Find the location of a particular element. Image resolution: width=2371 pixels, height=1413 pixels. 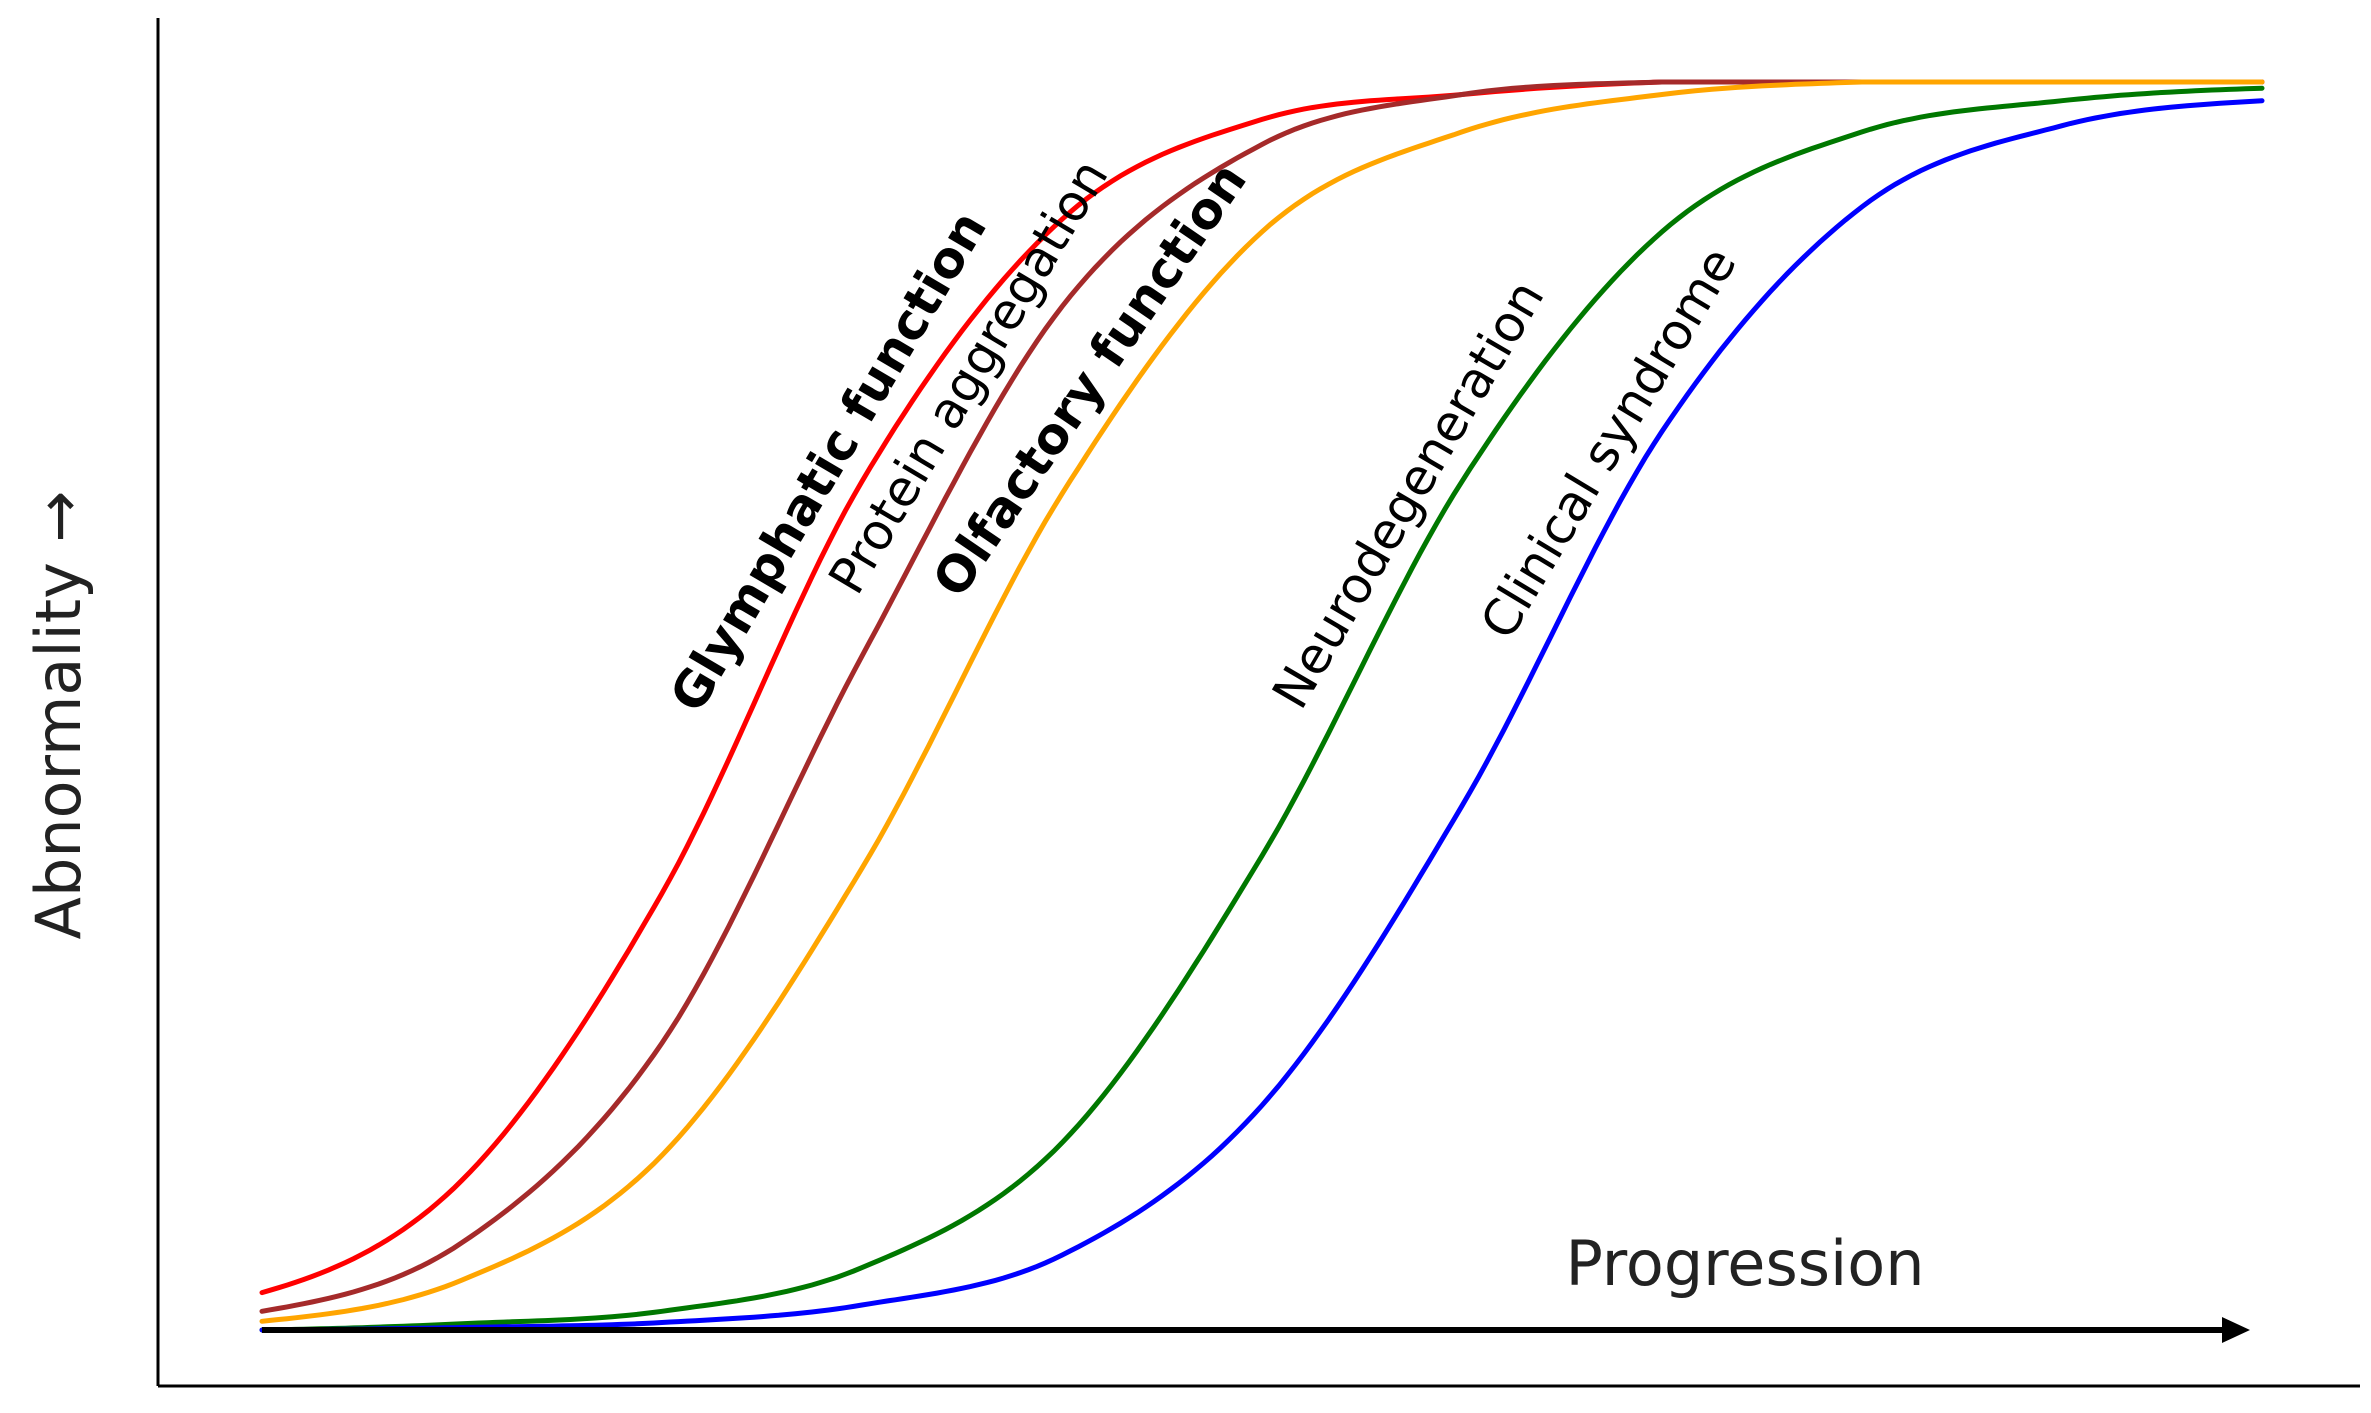

y-axis-label: Abnormality → is located at coordinates (58, 715).